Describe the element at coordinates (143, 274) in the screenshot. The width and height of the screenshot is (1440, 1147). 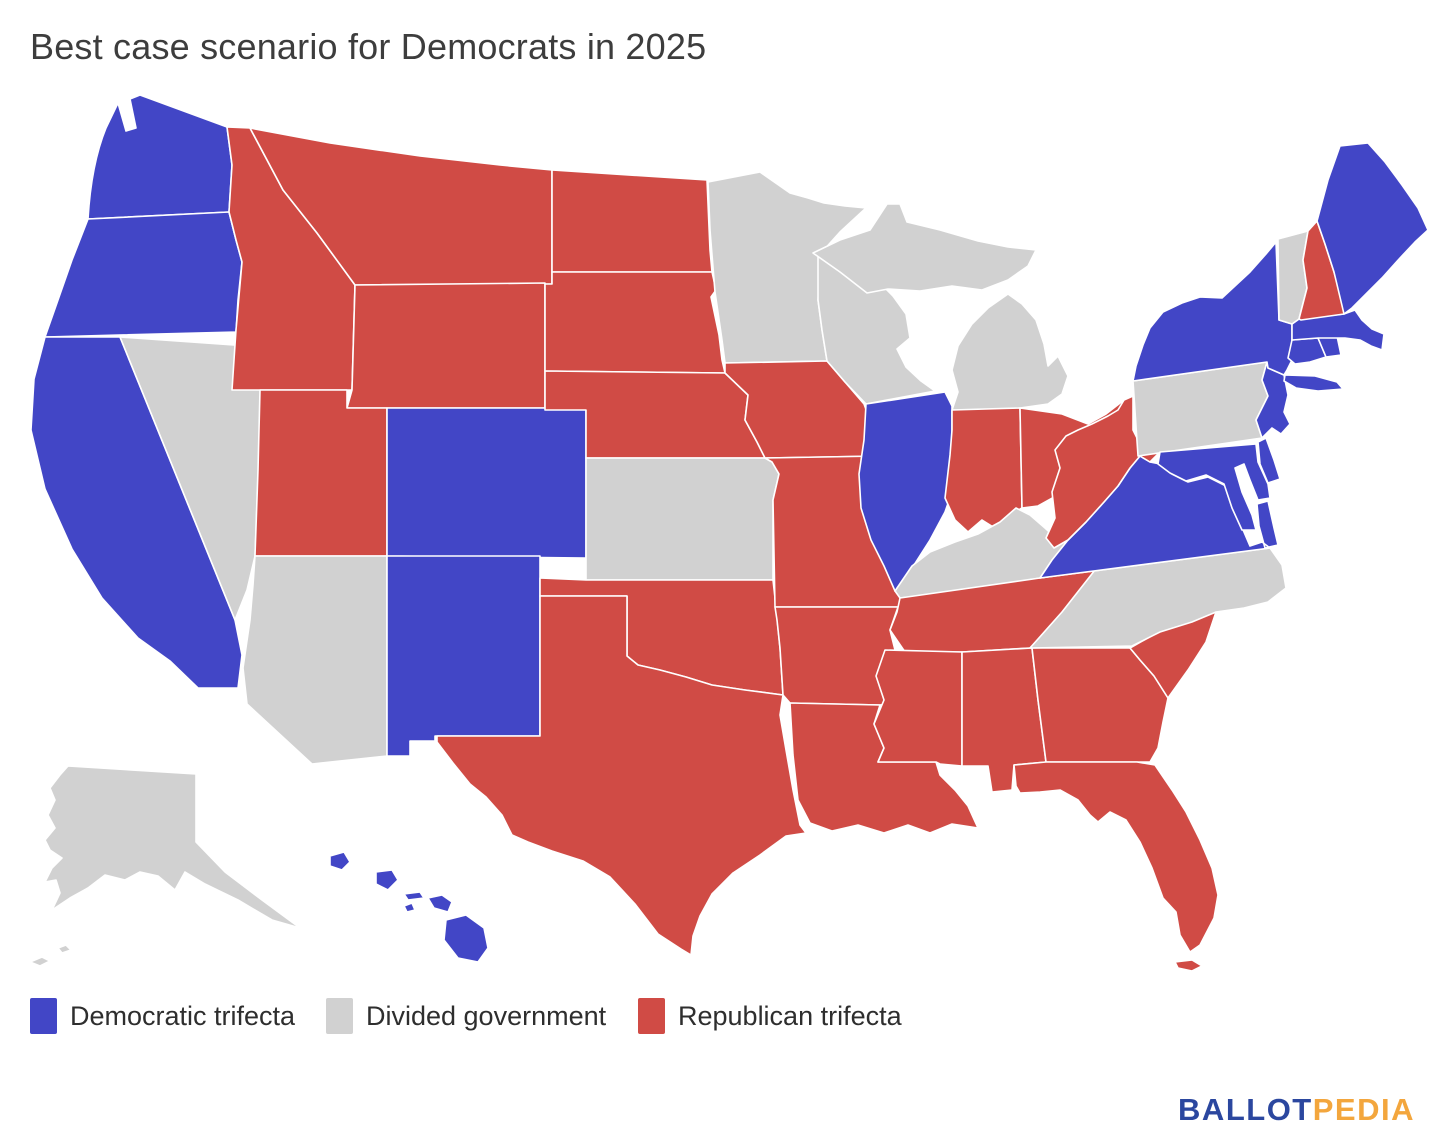
I see `state-or` at that location.